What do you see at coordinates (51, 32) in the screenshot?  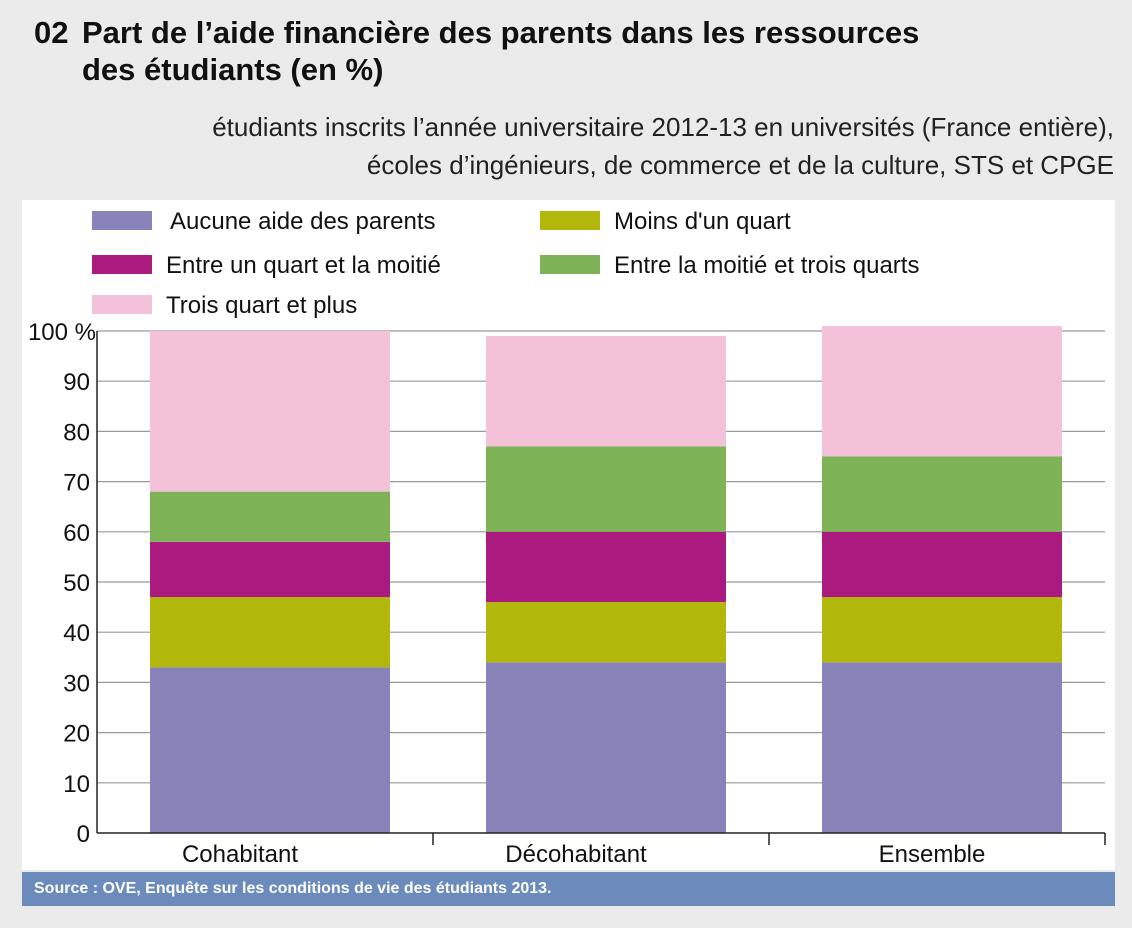 I see `chart-number: 02` at bounding box center [51, 32].